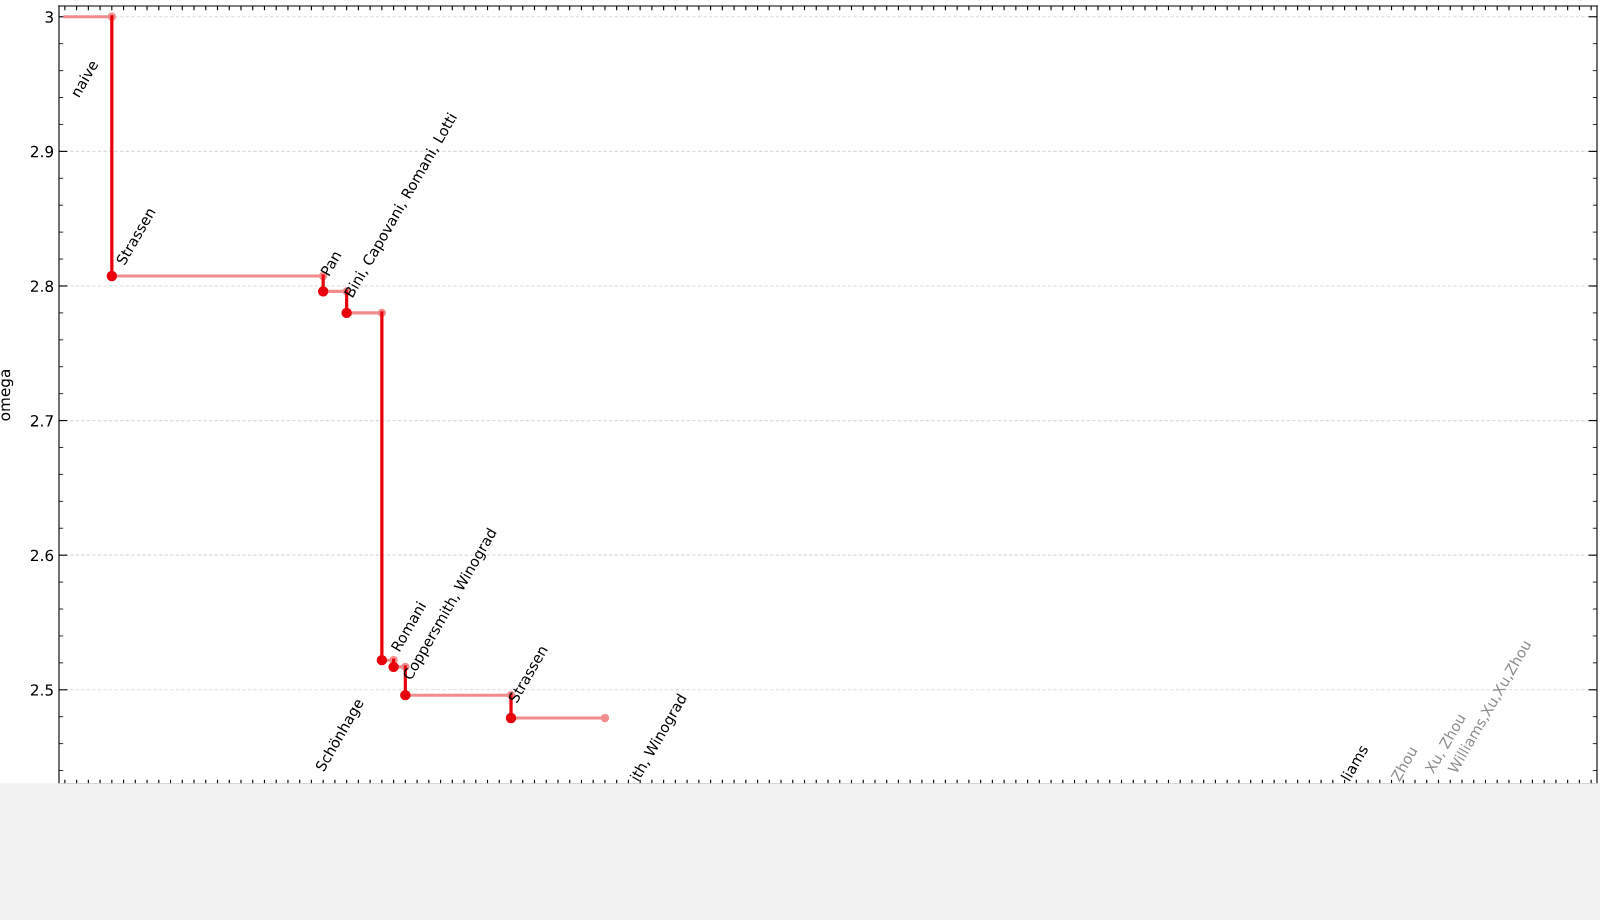 The image size is (1600, 920). What do you see at coordinates (49, 17) in the screenshot?
I see `y-tick-label: 3` at bounding box center [49, 17].